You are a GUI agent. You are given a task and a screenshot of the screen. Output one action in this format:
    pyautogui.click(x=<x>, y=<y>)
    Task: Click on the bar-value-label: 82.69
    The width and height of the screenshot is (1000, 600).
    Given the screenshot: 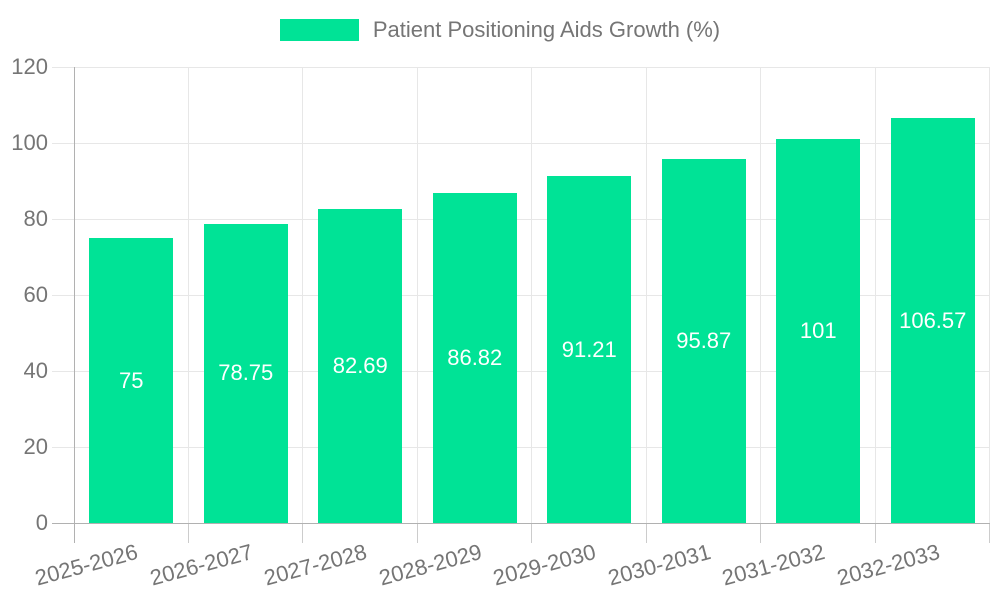 What is the action you would take?
    pyautogui.click(x=360, y=365)
    